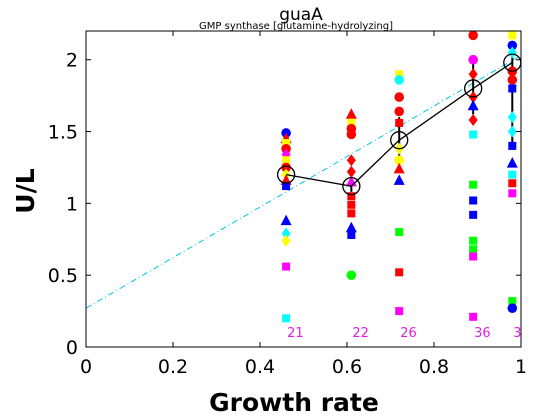  What do you see at coordinates (296, 26) in the screenshot?
I see `chart-subtitle: GMP synthase [glutamine-hydrolyzing]` at bounding box center [296, 26].